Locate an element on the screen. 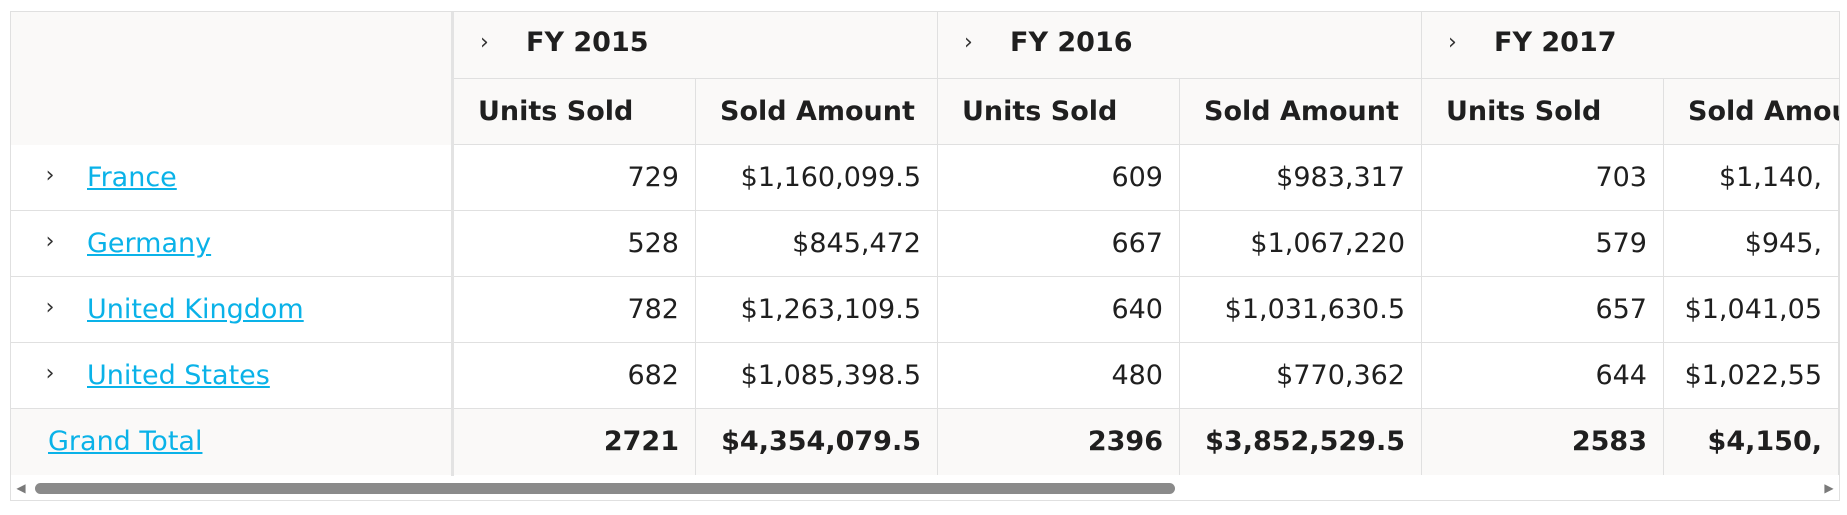 This screenshot has height=515, width=1847. row-header-grand-total: Grand Total is located at coordinates (231, 442).